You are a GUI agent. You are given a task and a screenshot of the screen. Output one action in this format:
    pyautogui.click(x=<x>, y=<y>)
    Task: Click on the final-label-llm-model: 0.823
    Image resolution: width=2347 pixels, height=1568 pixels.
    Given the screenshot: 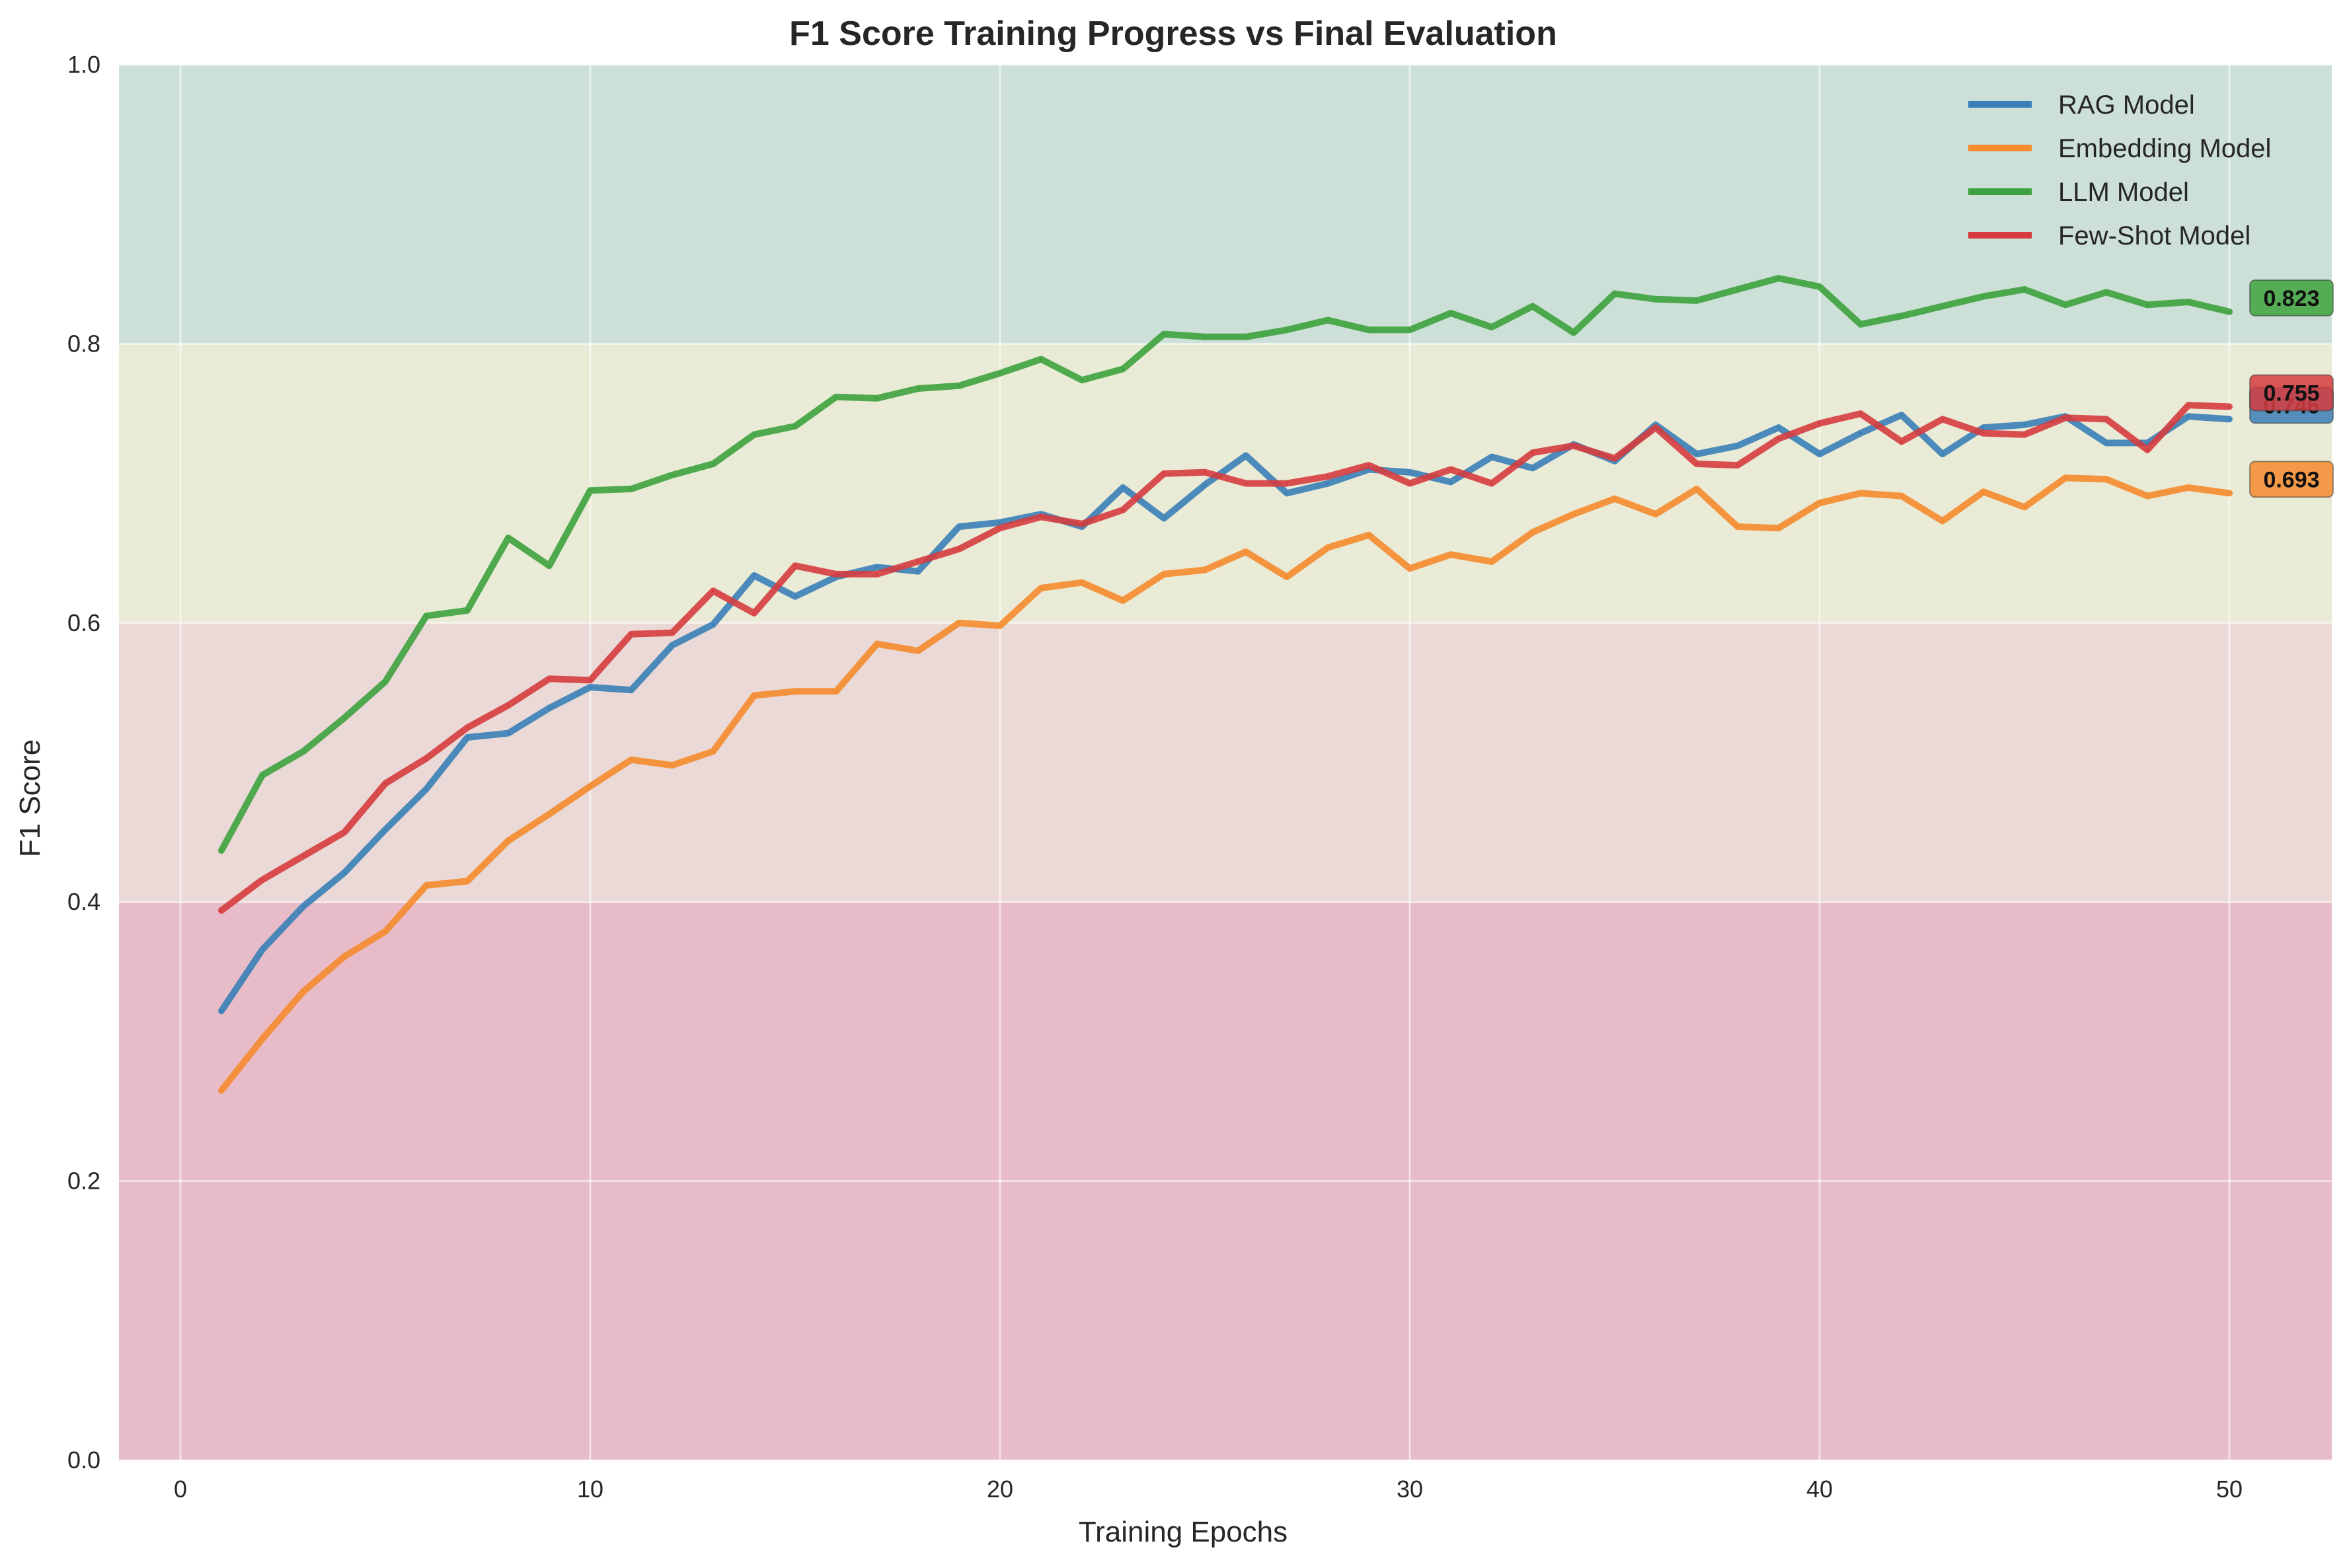 What is the action you would take?
    pyautogui.click(x=2291, y=298)
    